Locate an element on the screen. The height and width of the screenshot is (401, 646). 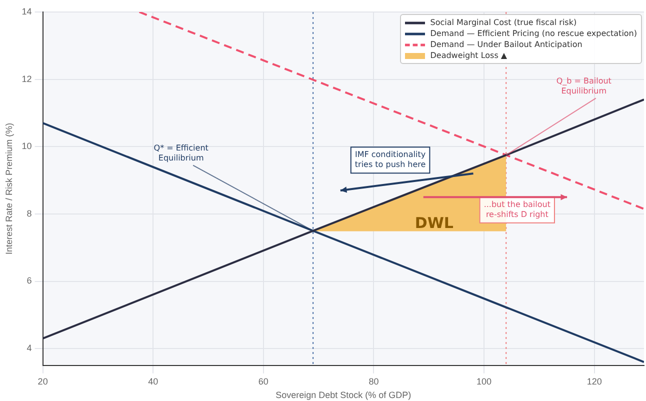
x-tick-label: 120 is located at coordinates (594, 381).